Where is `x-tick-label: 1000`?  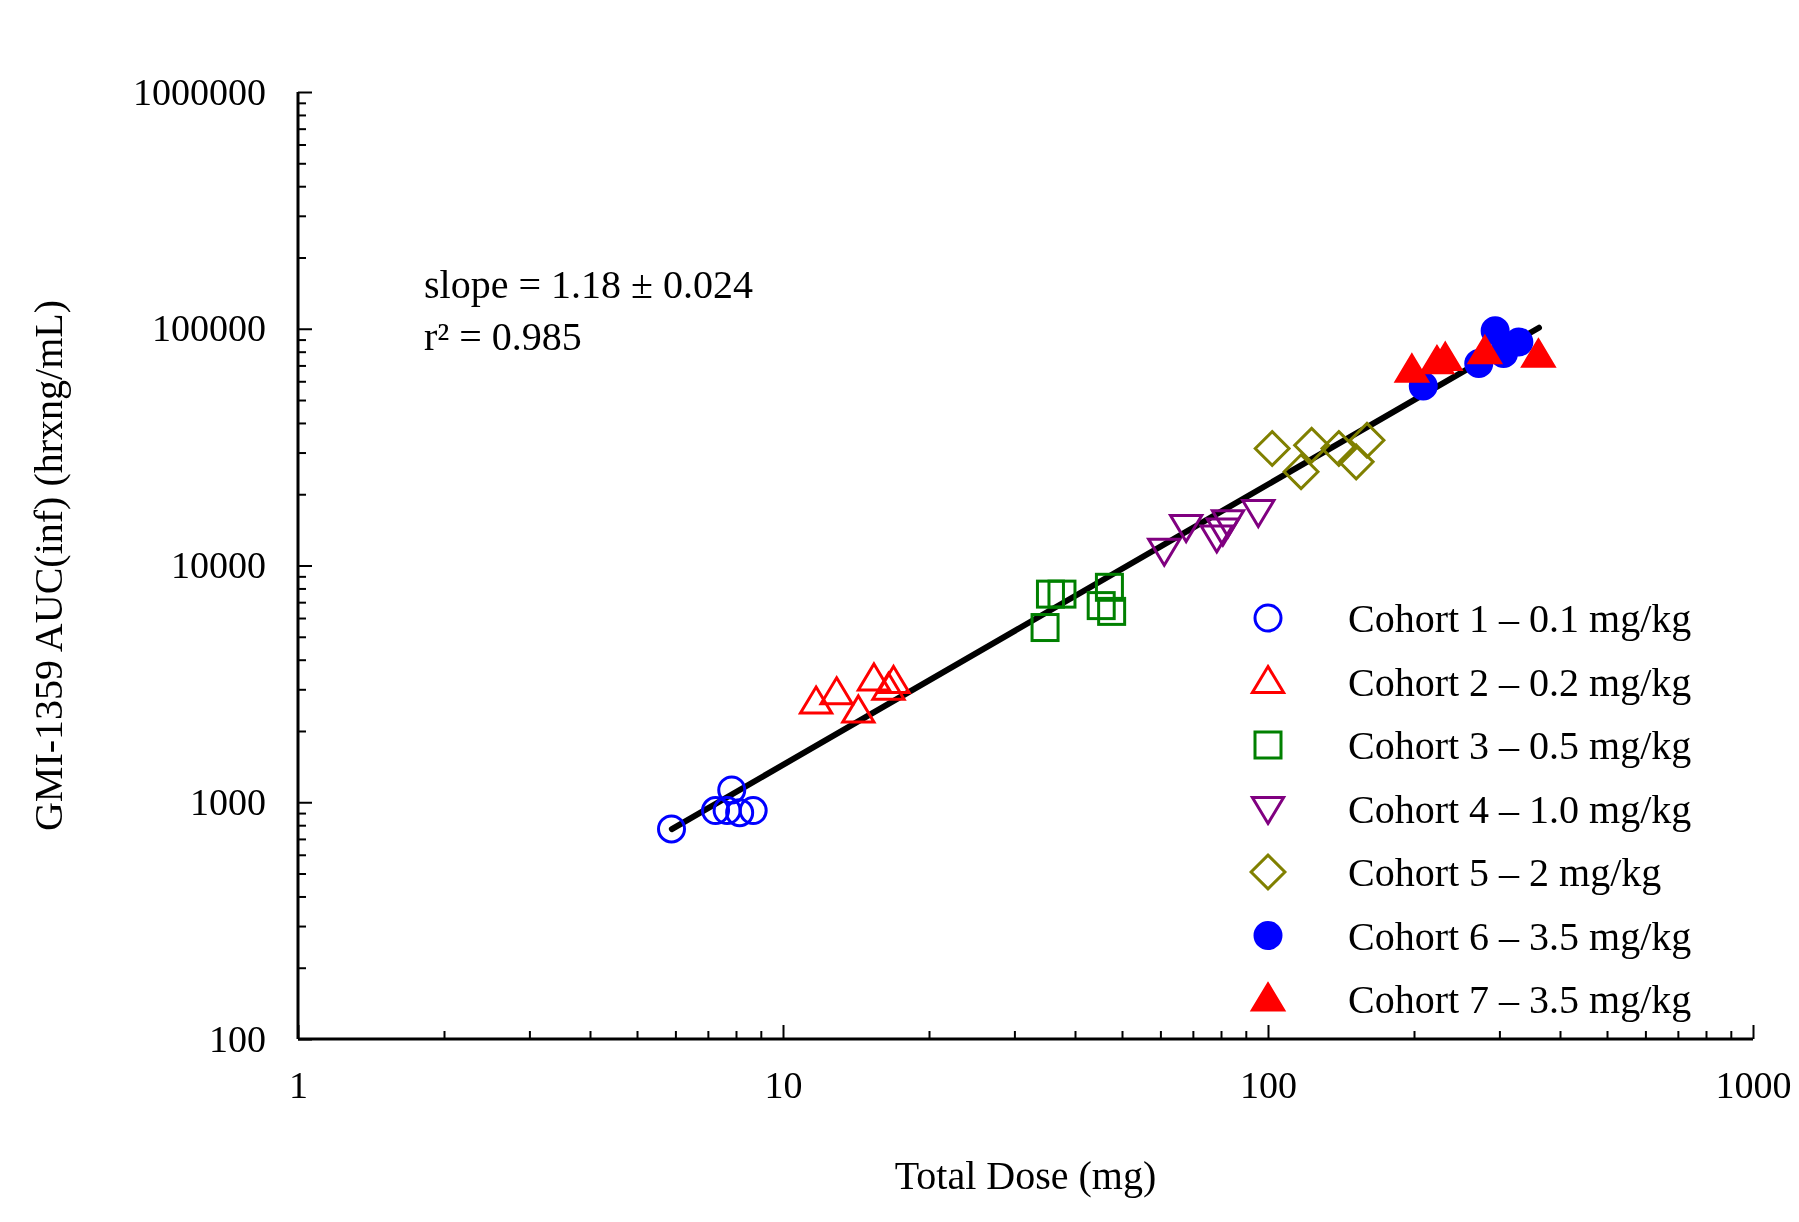
x-tick-label: 1000 is located at coordinates (1753, 1084).